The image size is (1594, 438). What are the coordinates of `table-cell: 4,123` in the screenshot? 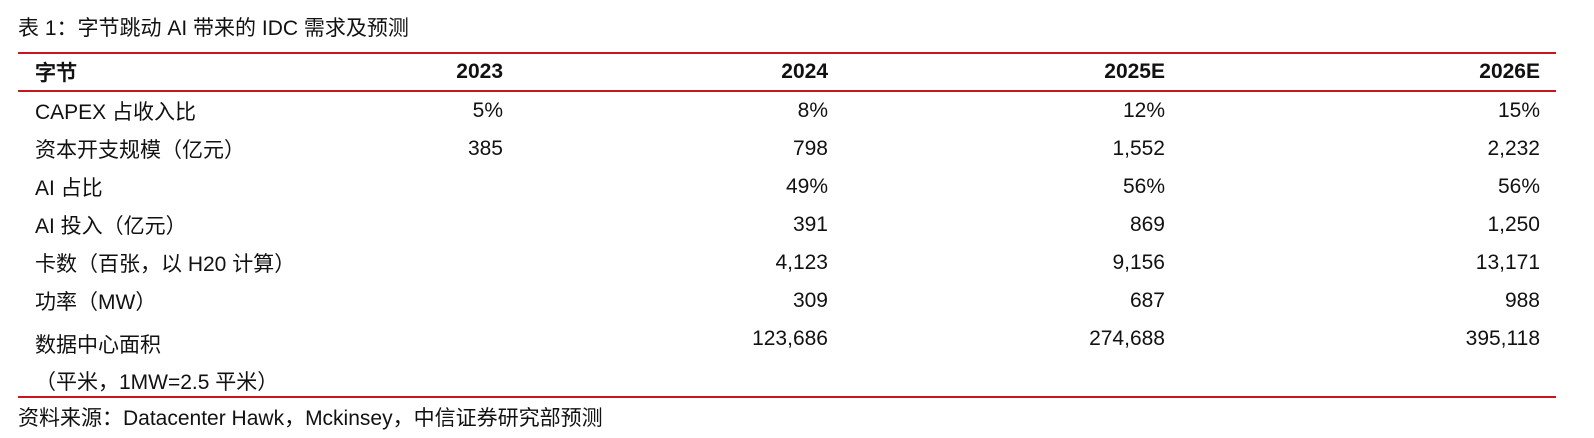 It's located at (801, 262).